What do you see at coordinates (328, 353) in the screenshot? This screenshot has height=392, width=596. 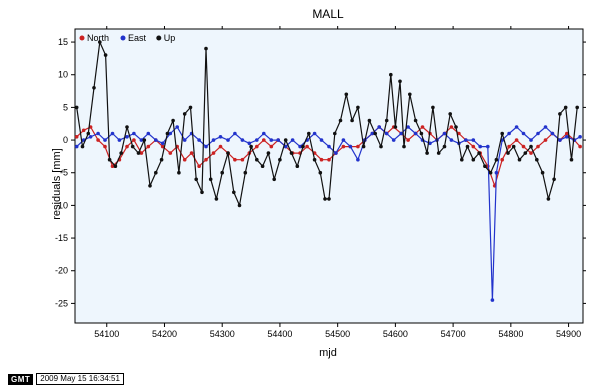 I see `x-axis-label: mjd` at bounding box center [328, 353].